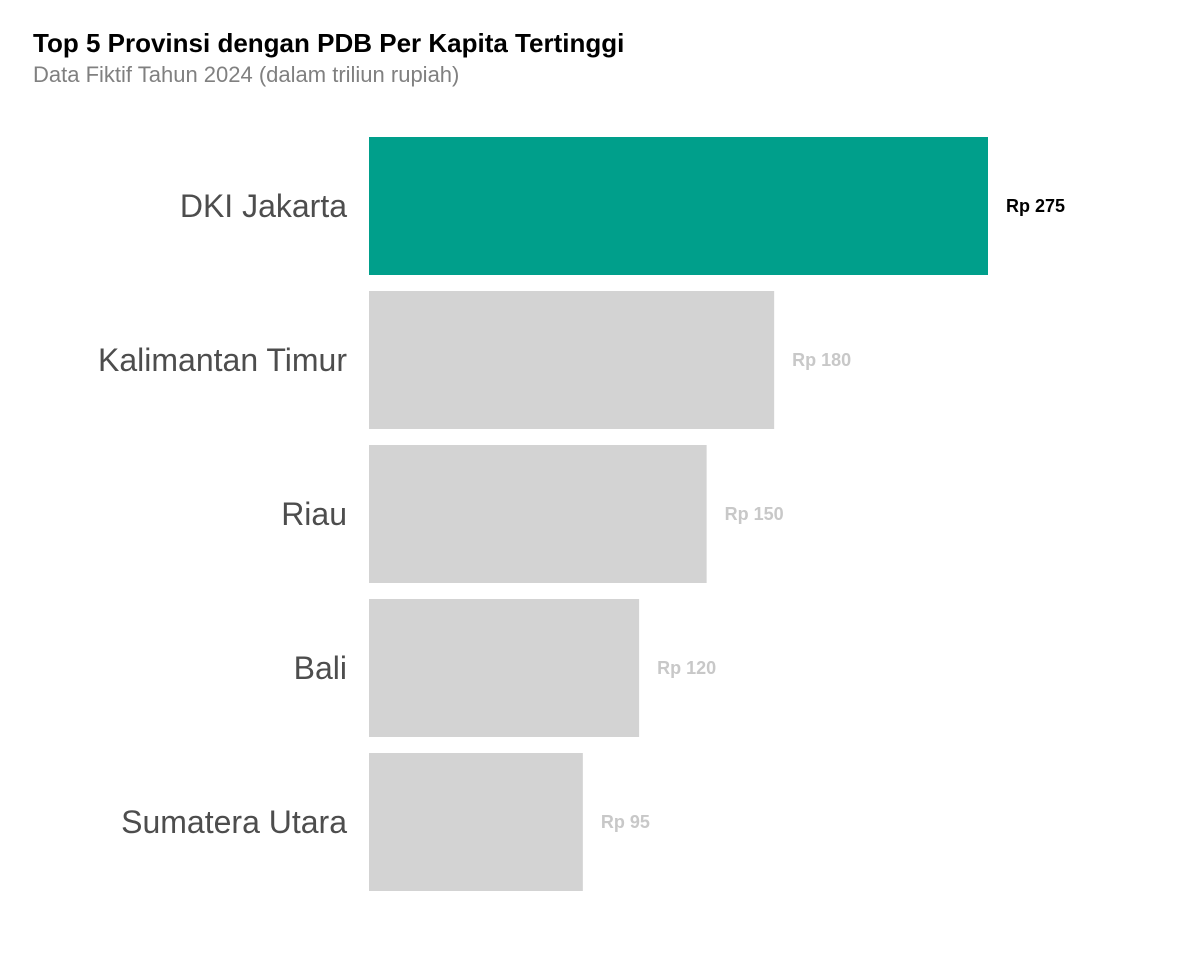  What do you see at coordinates (678, 206) in the screenshot?
I see `bar-dki-jakarta` at bounding box center [678, 206].